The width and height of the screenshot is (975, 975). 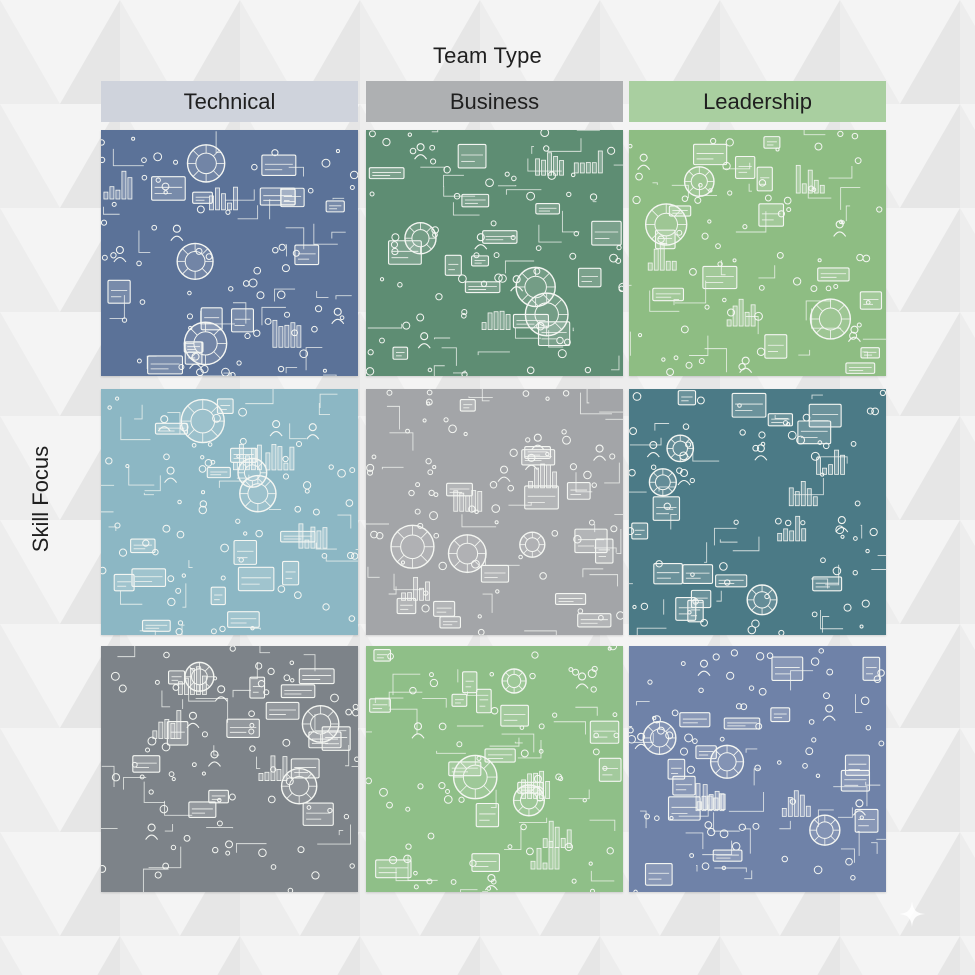 I want to click on column-header-technical: Technical, so click(x=229, y=101).